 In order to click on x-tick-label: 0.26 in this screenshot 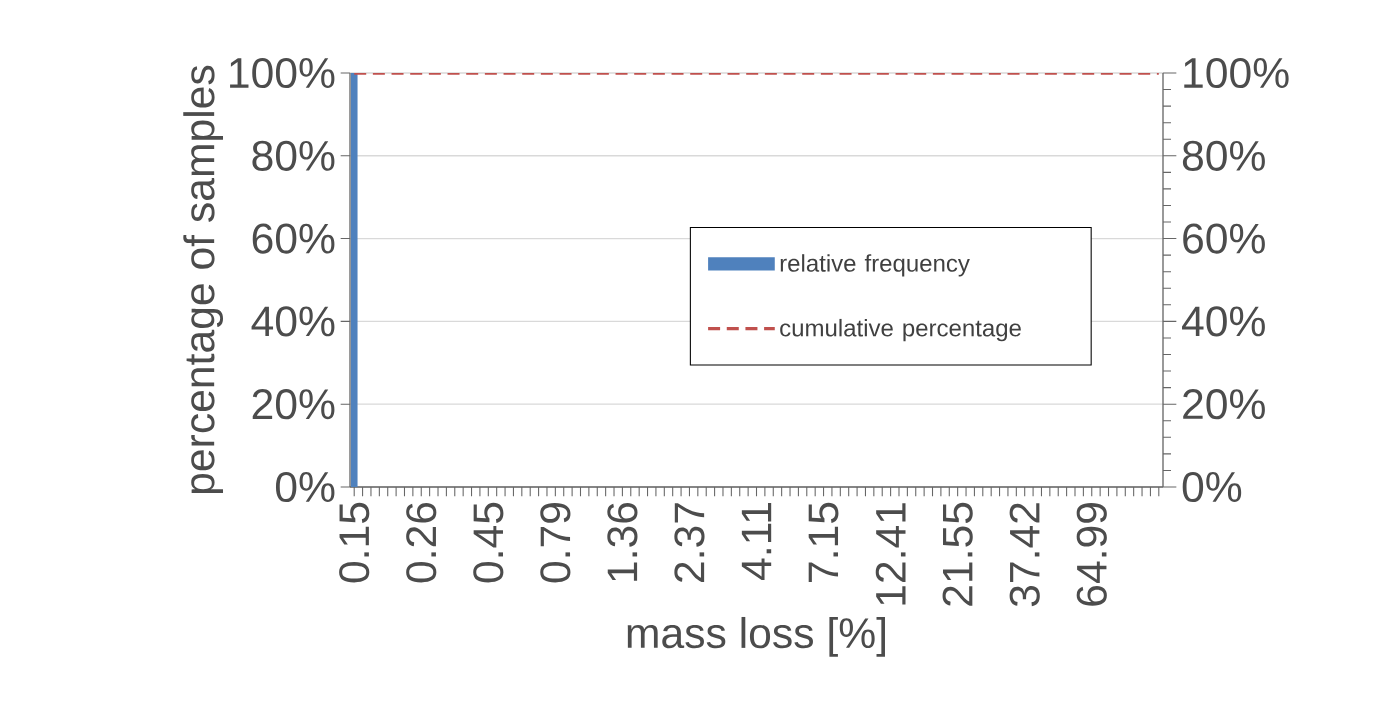, I will do `click(421, 542)`.